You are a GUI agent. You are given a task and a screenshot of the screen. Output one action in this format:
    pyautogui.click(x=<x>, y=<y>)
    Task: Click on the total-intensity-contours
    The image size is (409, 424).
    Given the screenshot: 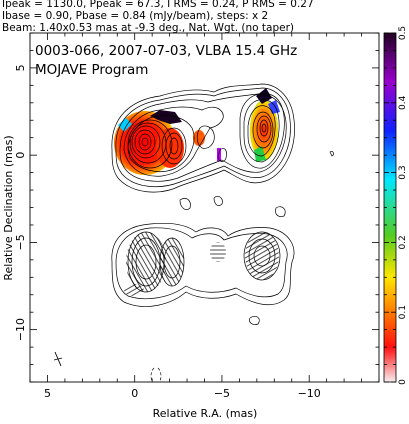 What is the action you would take?
    pyautogui.click(x=222, y=138)
    